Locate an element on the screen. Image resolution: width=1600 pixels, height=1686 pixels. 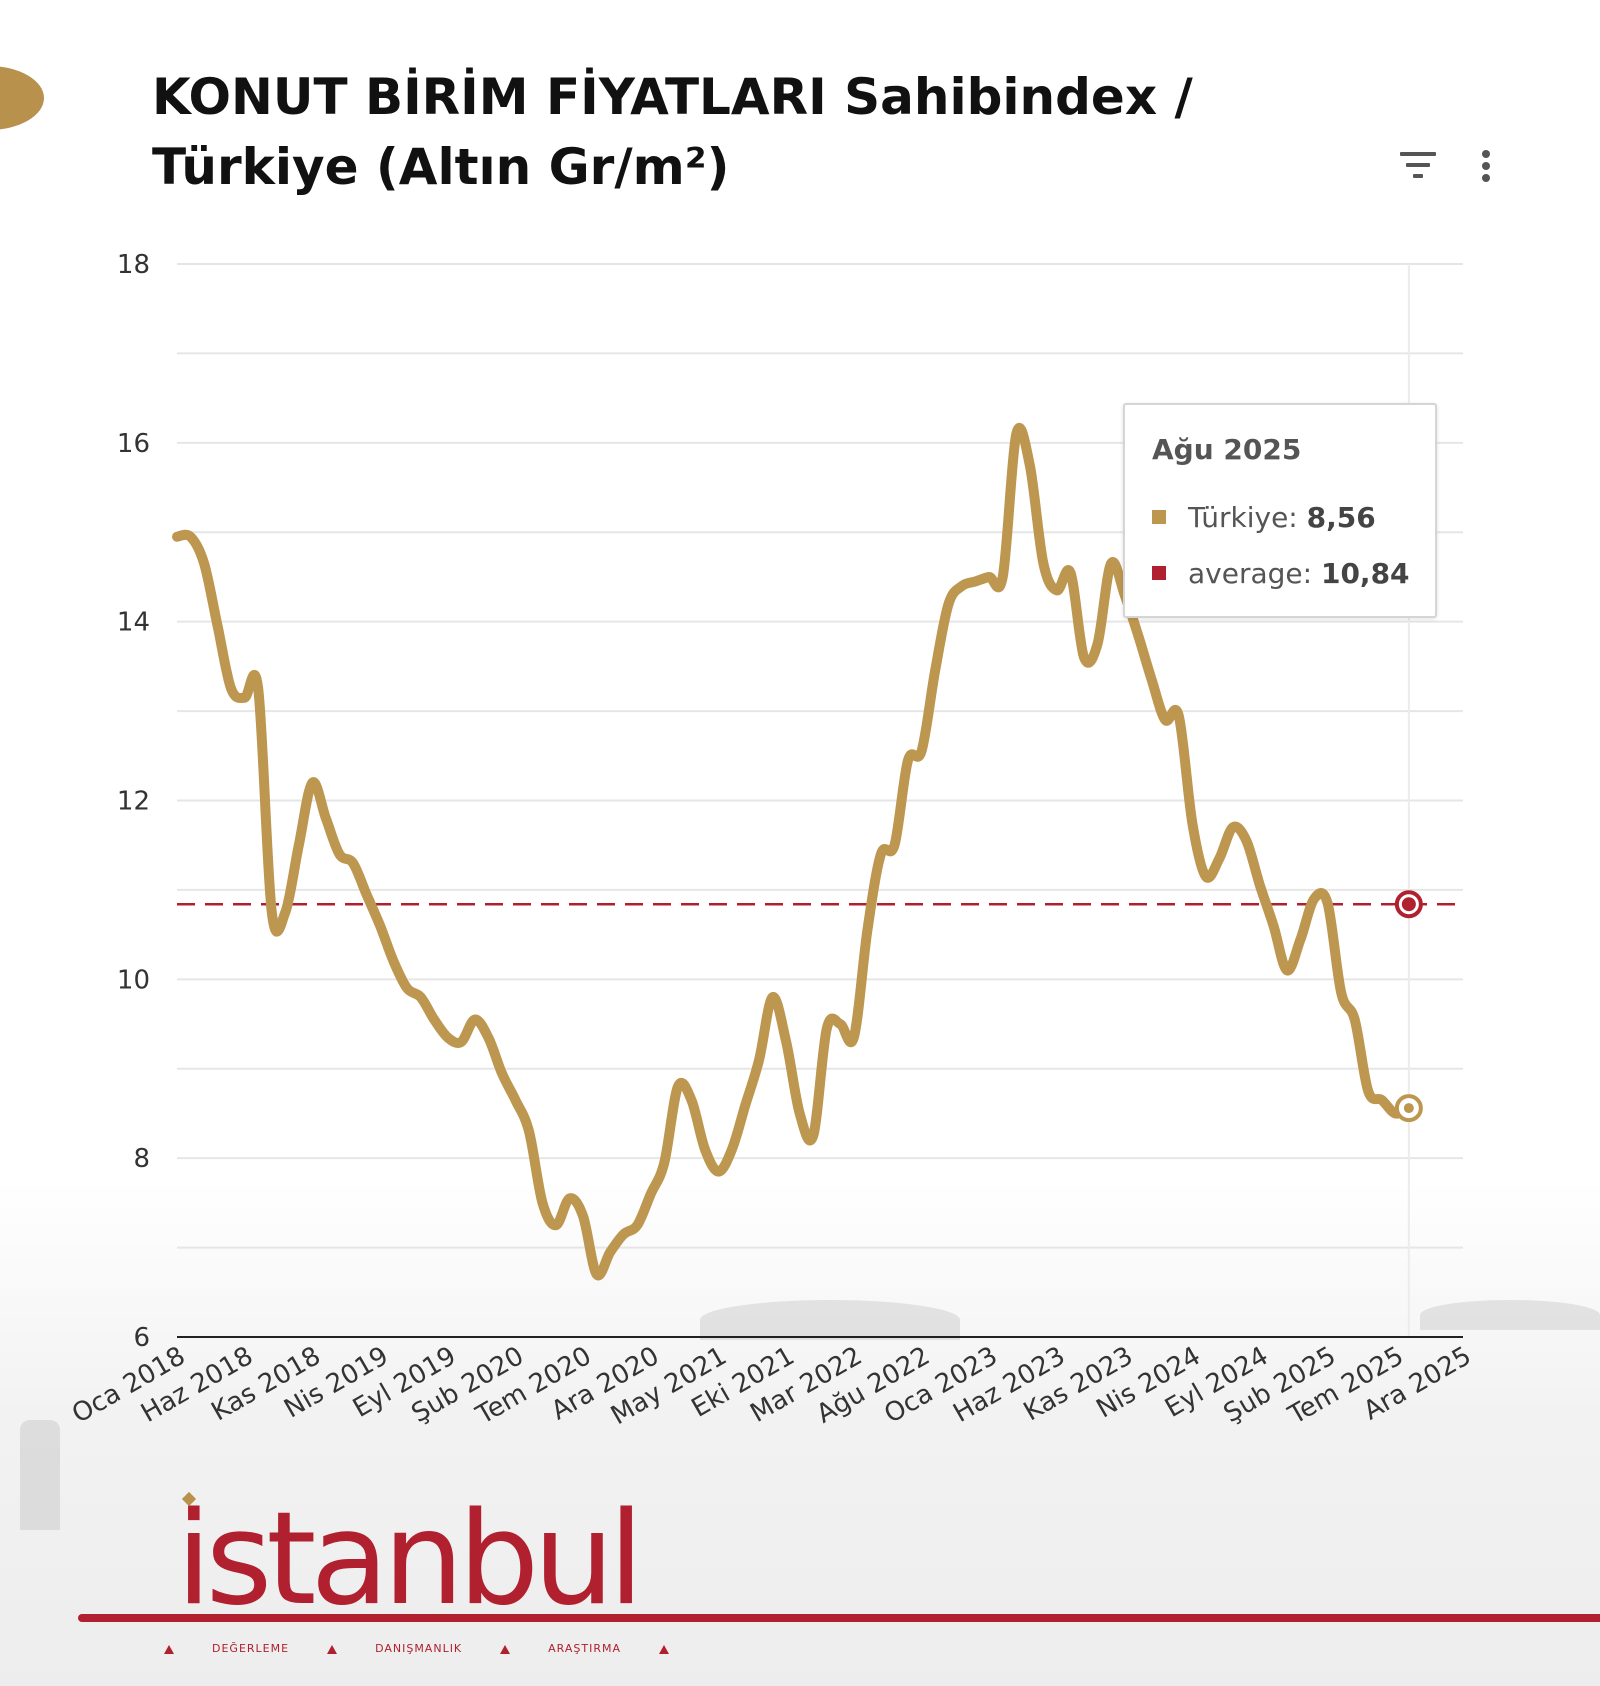
marker-turkiye-core is located at coordinates (1408, 1108).